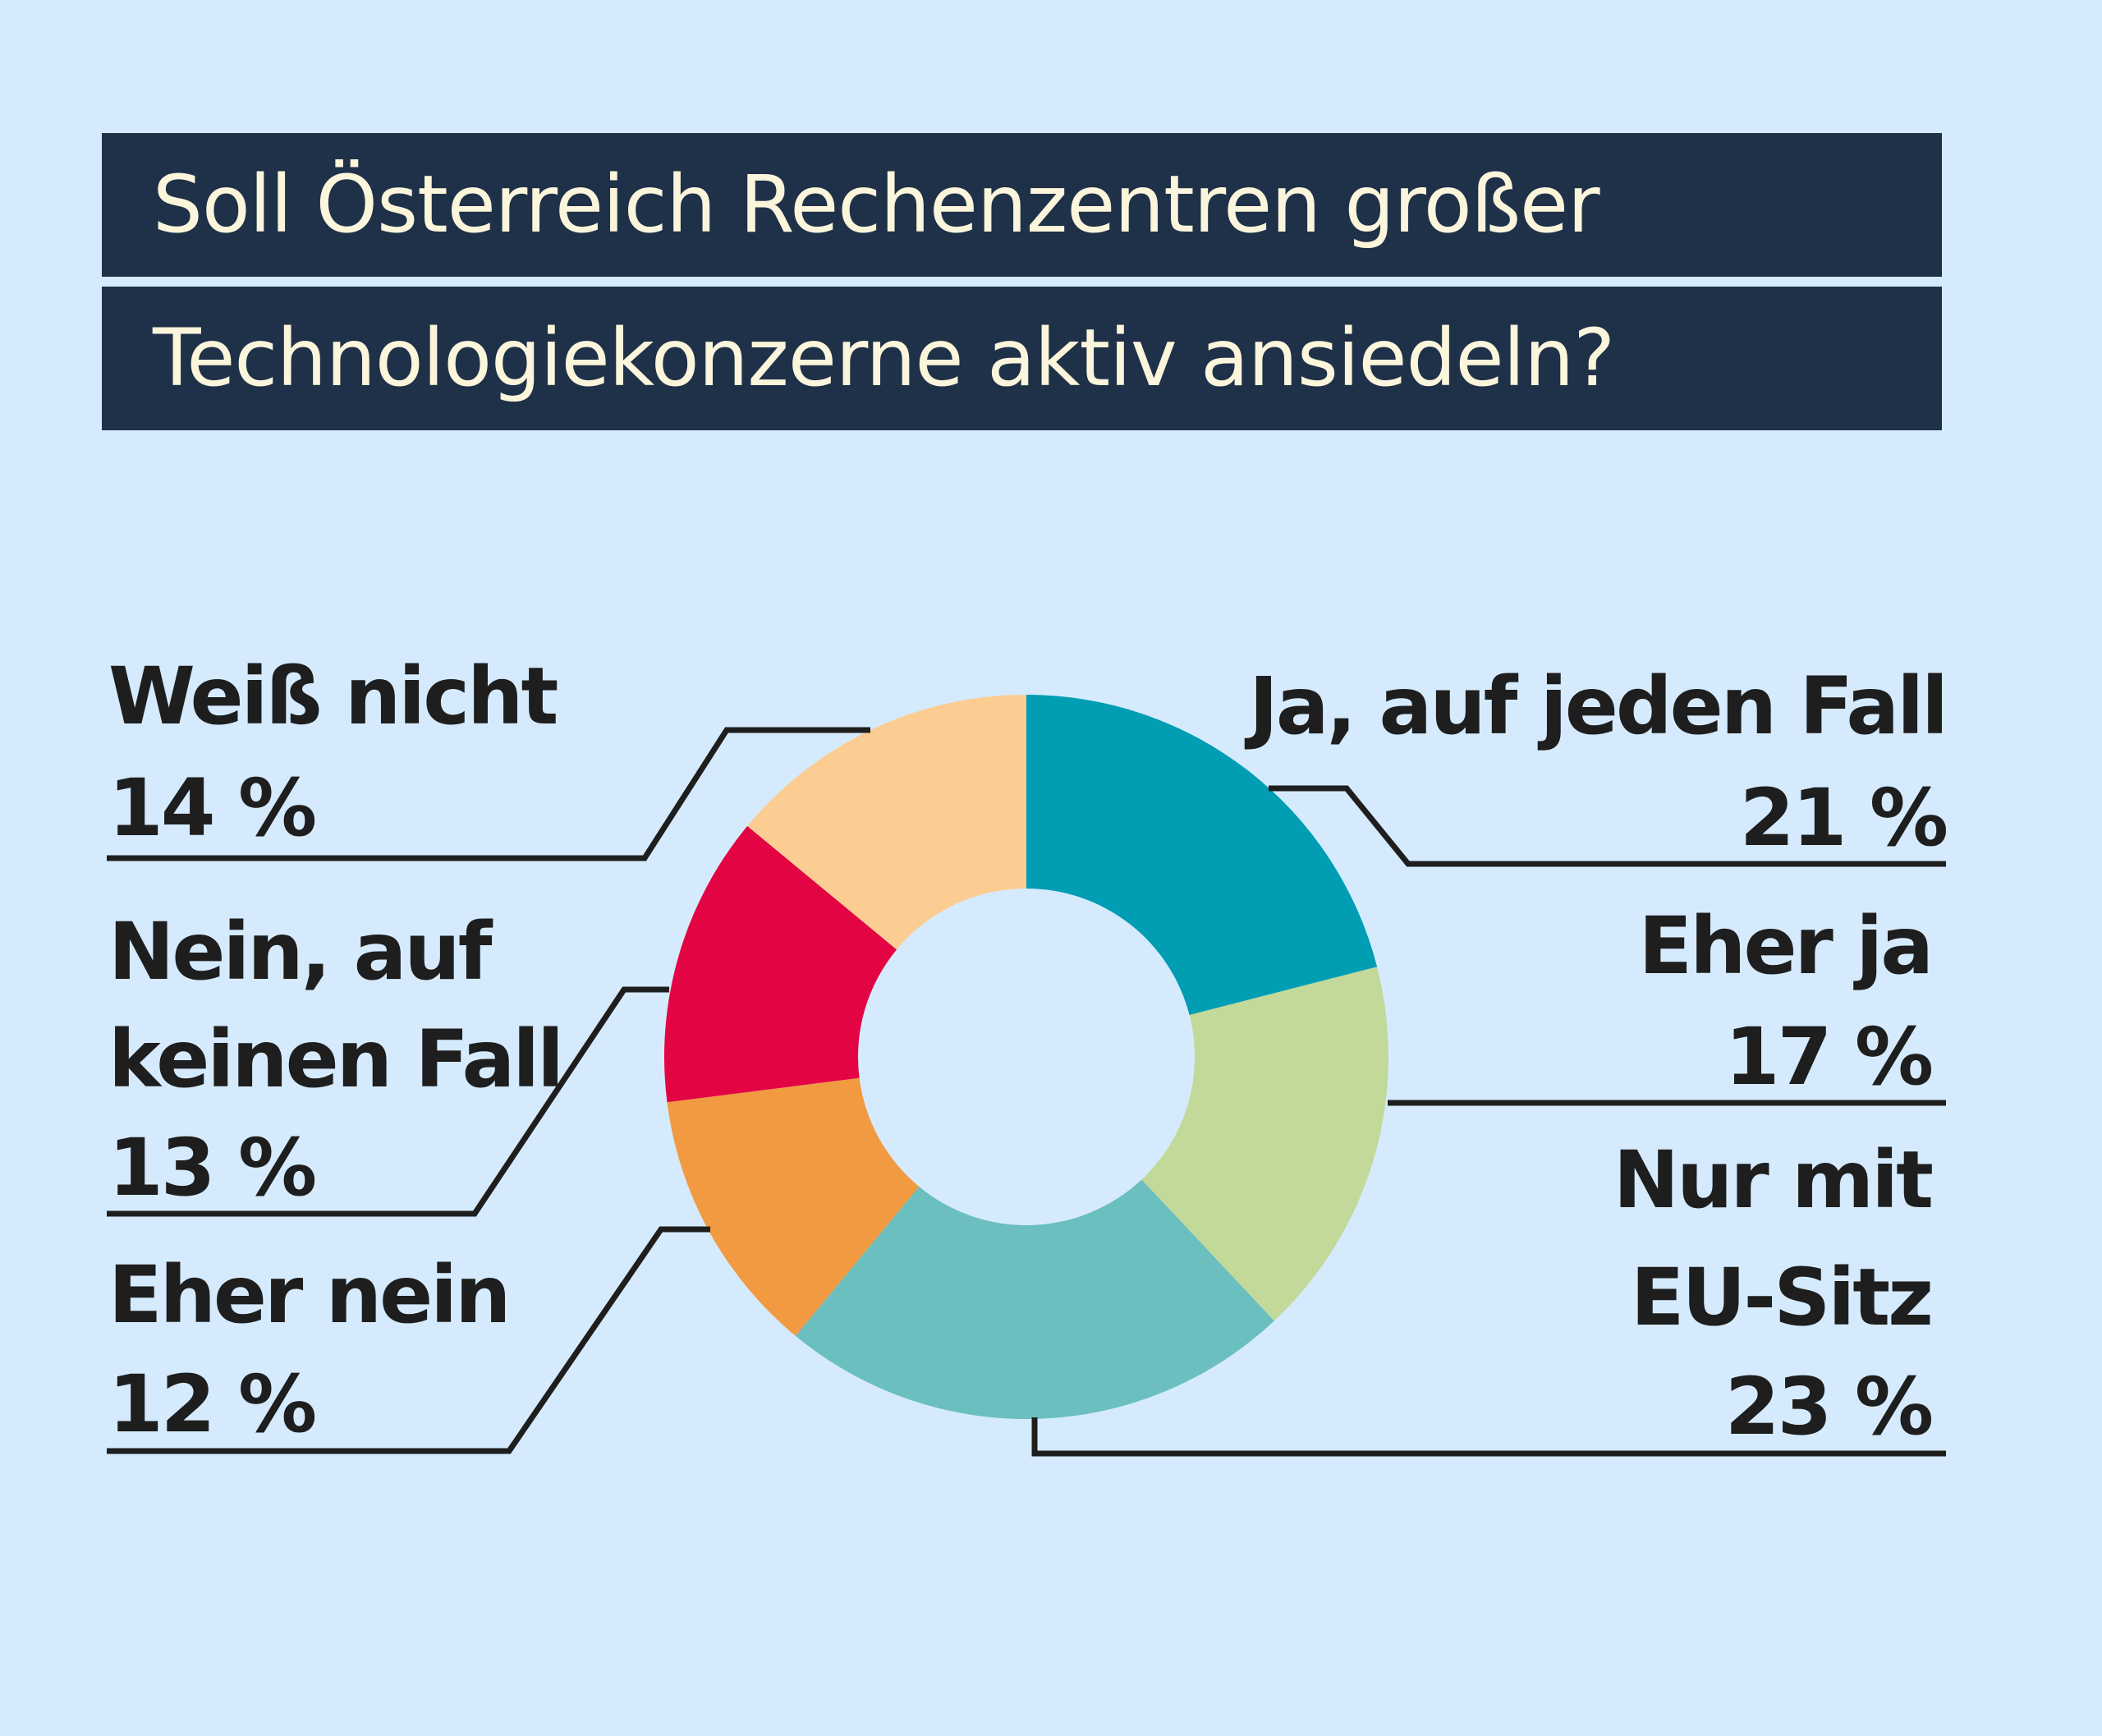 Image resolution: width=2102 pixels, height=1736 pixels. I want to click on slice-value-1: 17 %, so click(1828, 1057).